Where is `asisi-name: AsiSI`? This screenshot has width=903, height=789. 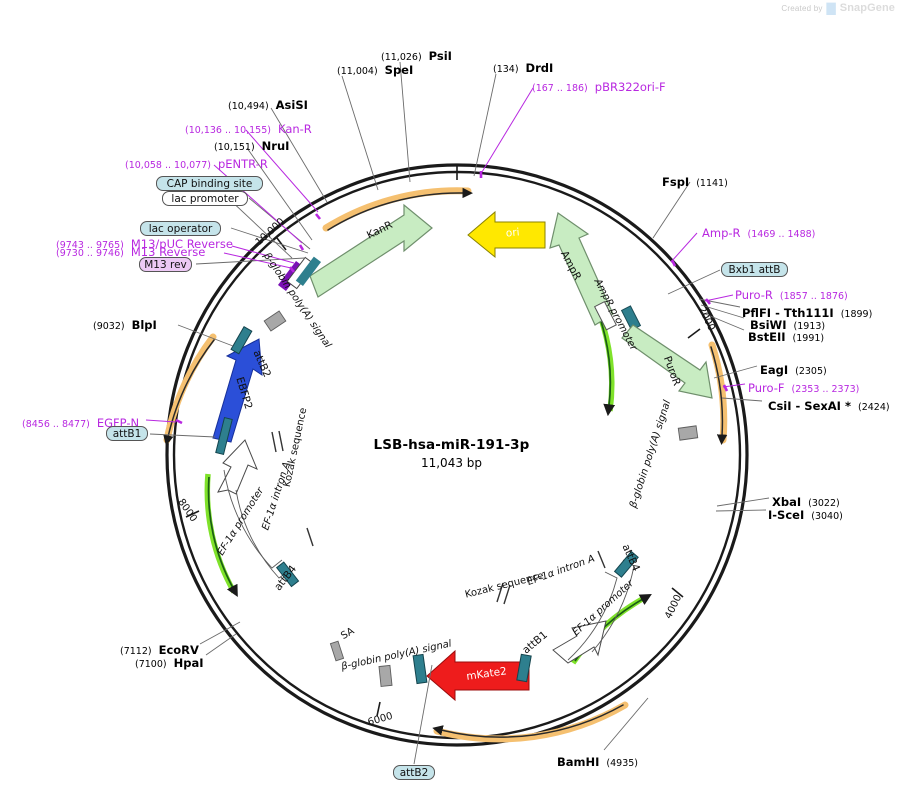 asisi-name: AsiSI is located at coordinates (291, 105).